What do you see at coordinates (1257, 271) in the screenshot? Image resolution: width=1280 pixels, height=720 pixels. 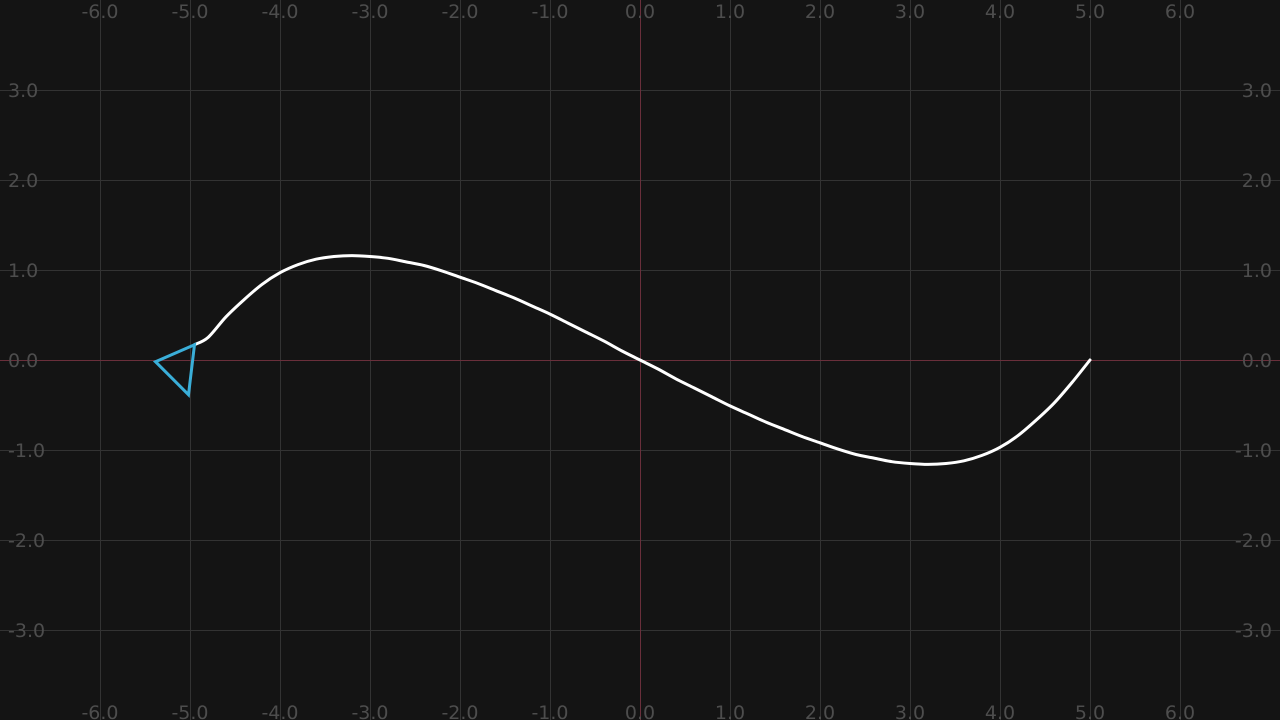 I see `y-tick-label-right-4: 1.0` at bounding box center [1257, 271].